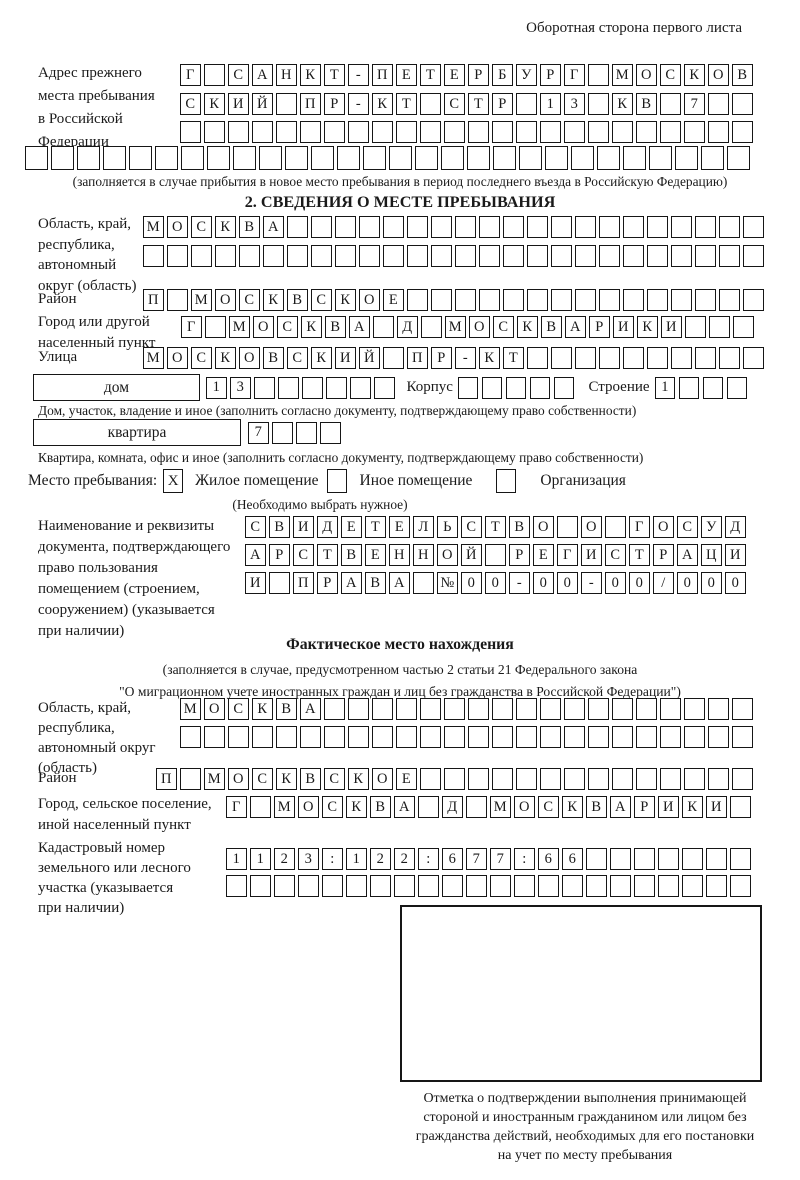 The height and width of the screenshot is (1180, 800). I want to click on char-cell: /, so click(663, 583).